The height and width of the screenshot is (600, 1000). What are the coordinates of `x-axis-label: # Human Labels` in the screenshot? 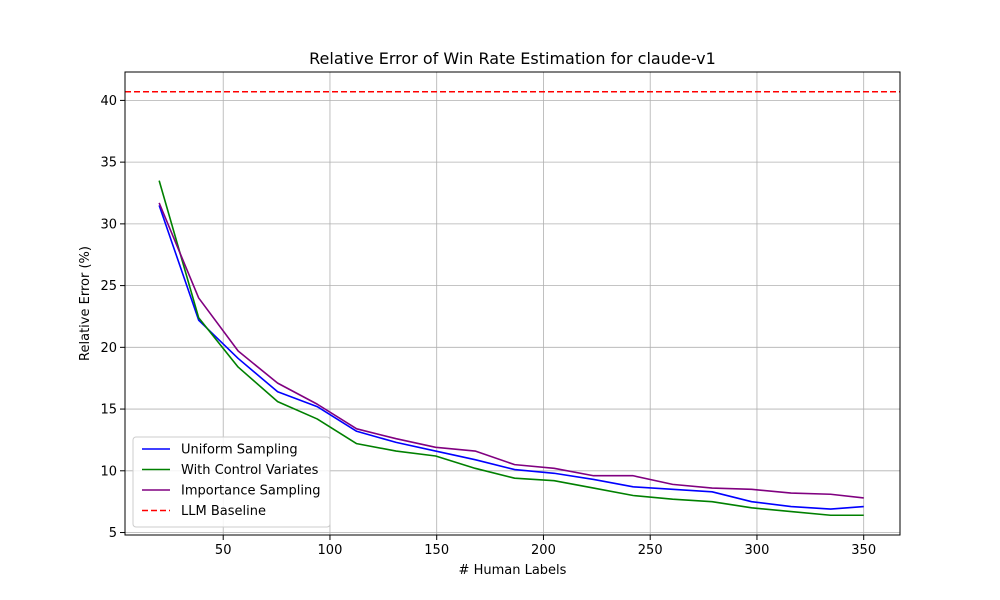 It's located at (513, 570).